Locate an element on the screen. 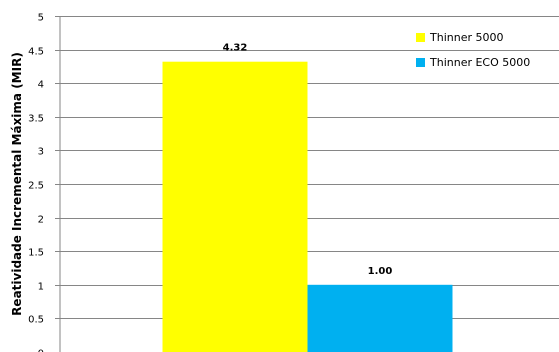  y-tick-labels: 0 0.5 1 1.5 2 2.5 3 3.5 4 4.5 5 is located at coordinates (36, 182).